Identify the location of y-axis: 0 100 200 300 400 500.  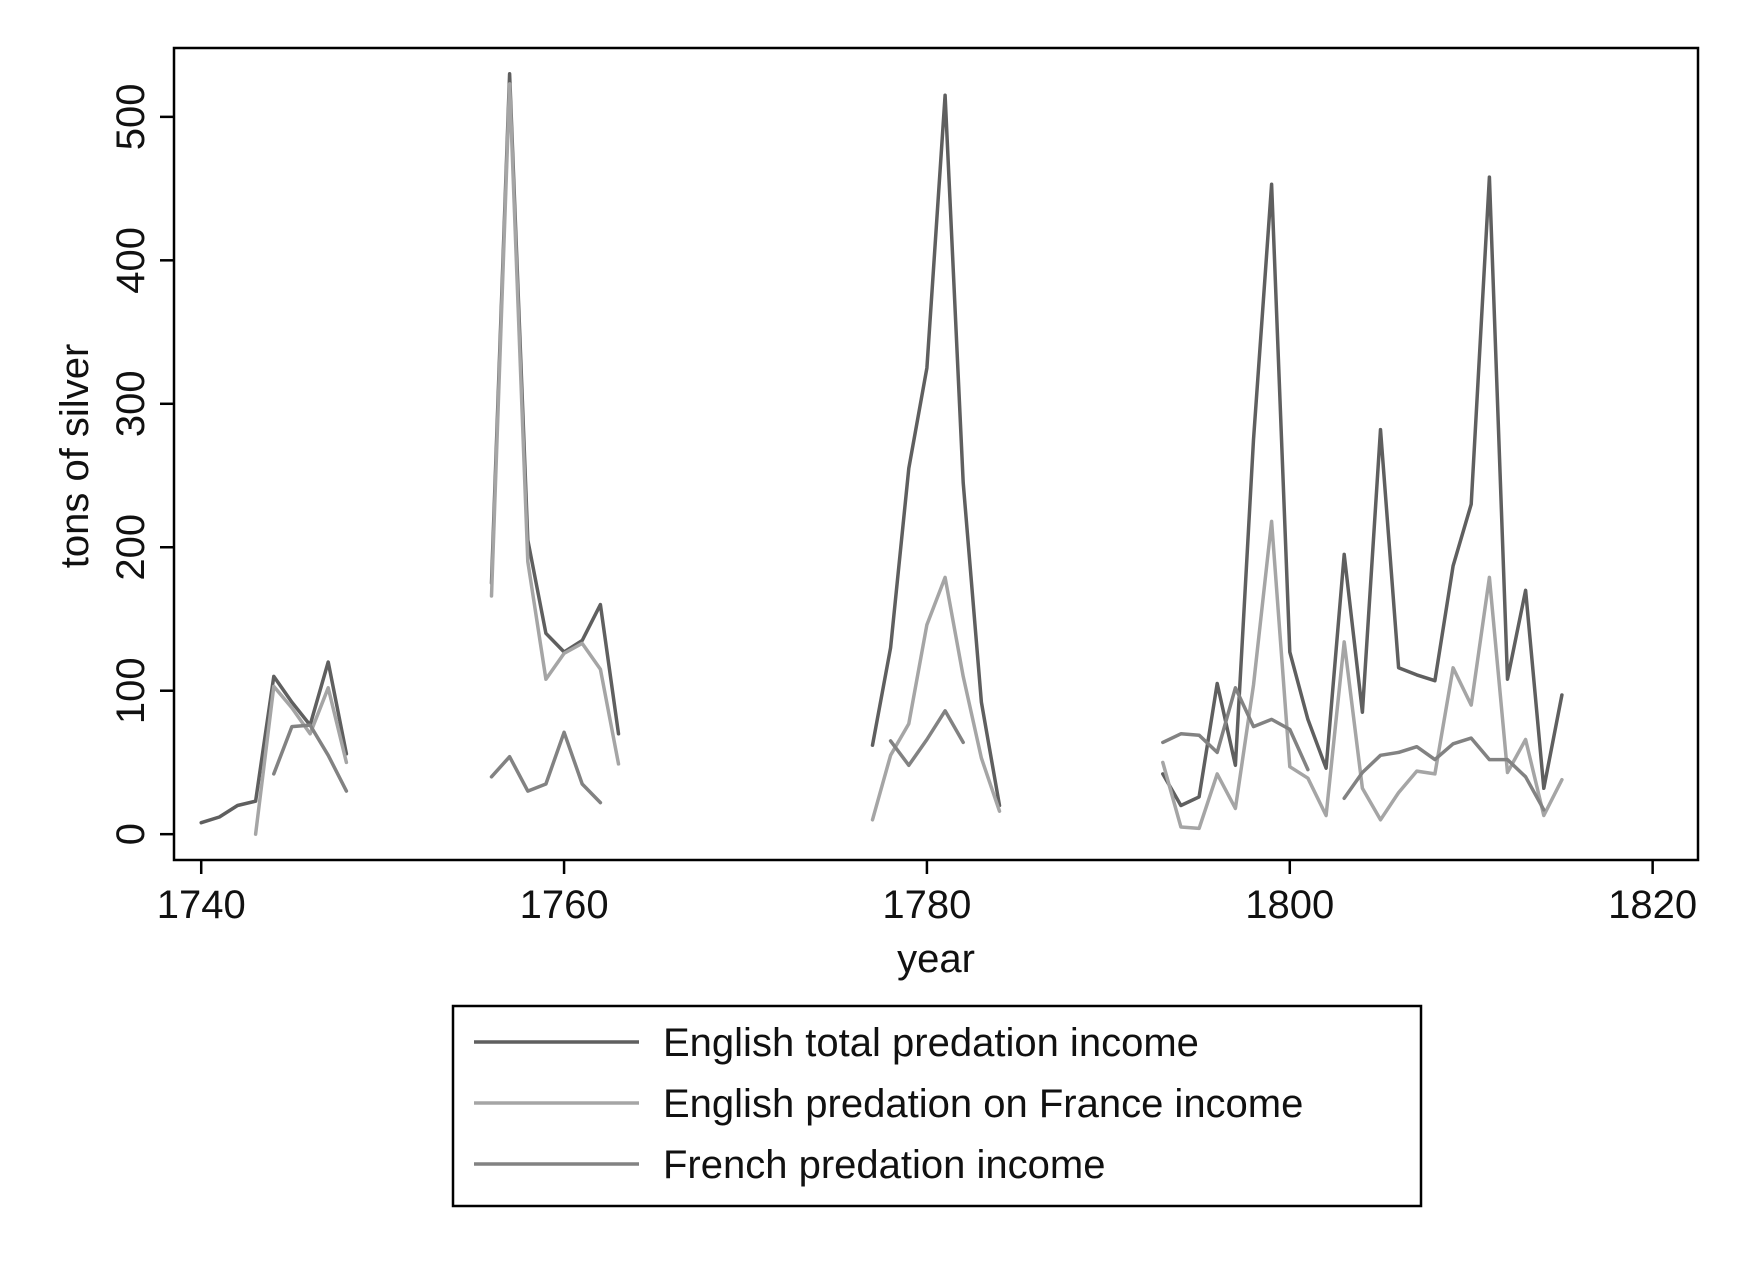
(141, 464).